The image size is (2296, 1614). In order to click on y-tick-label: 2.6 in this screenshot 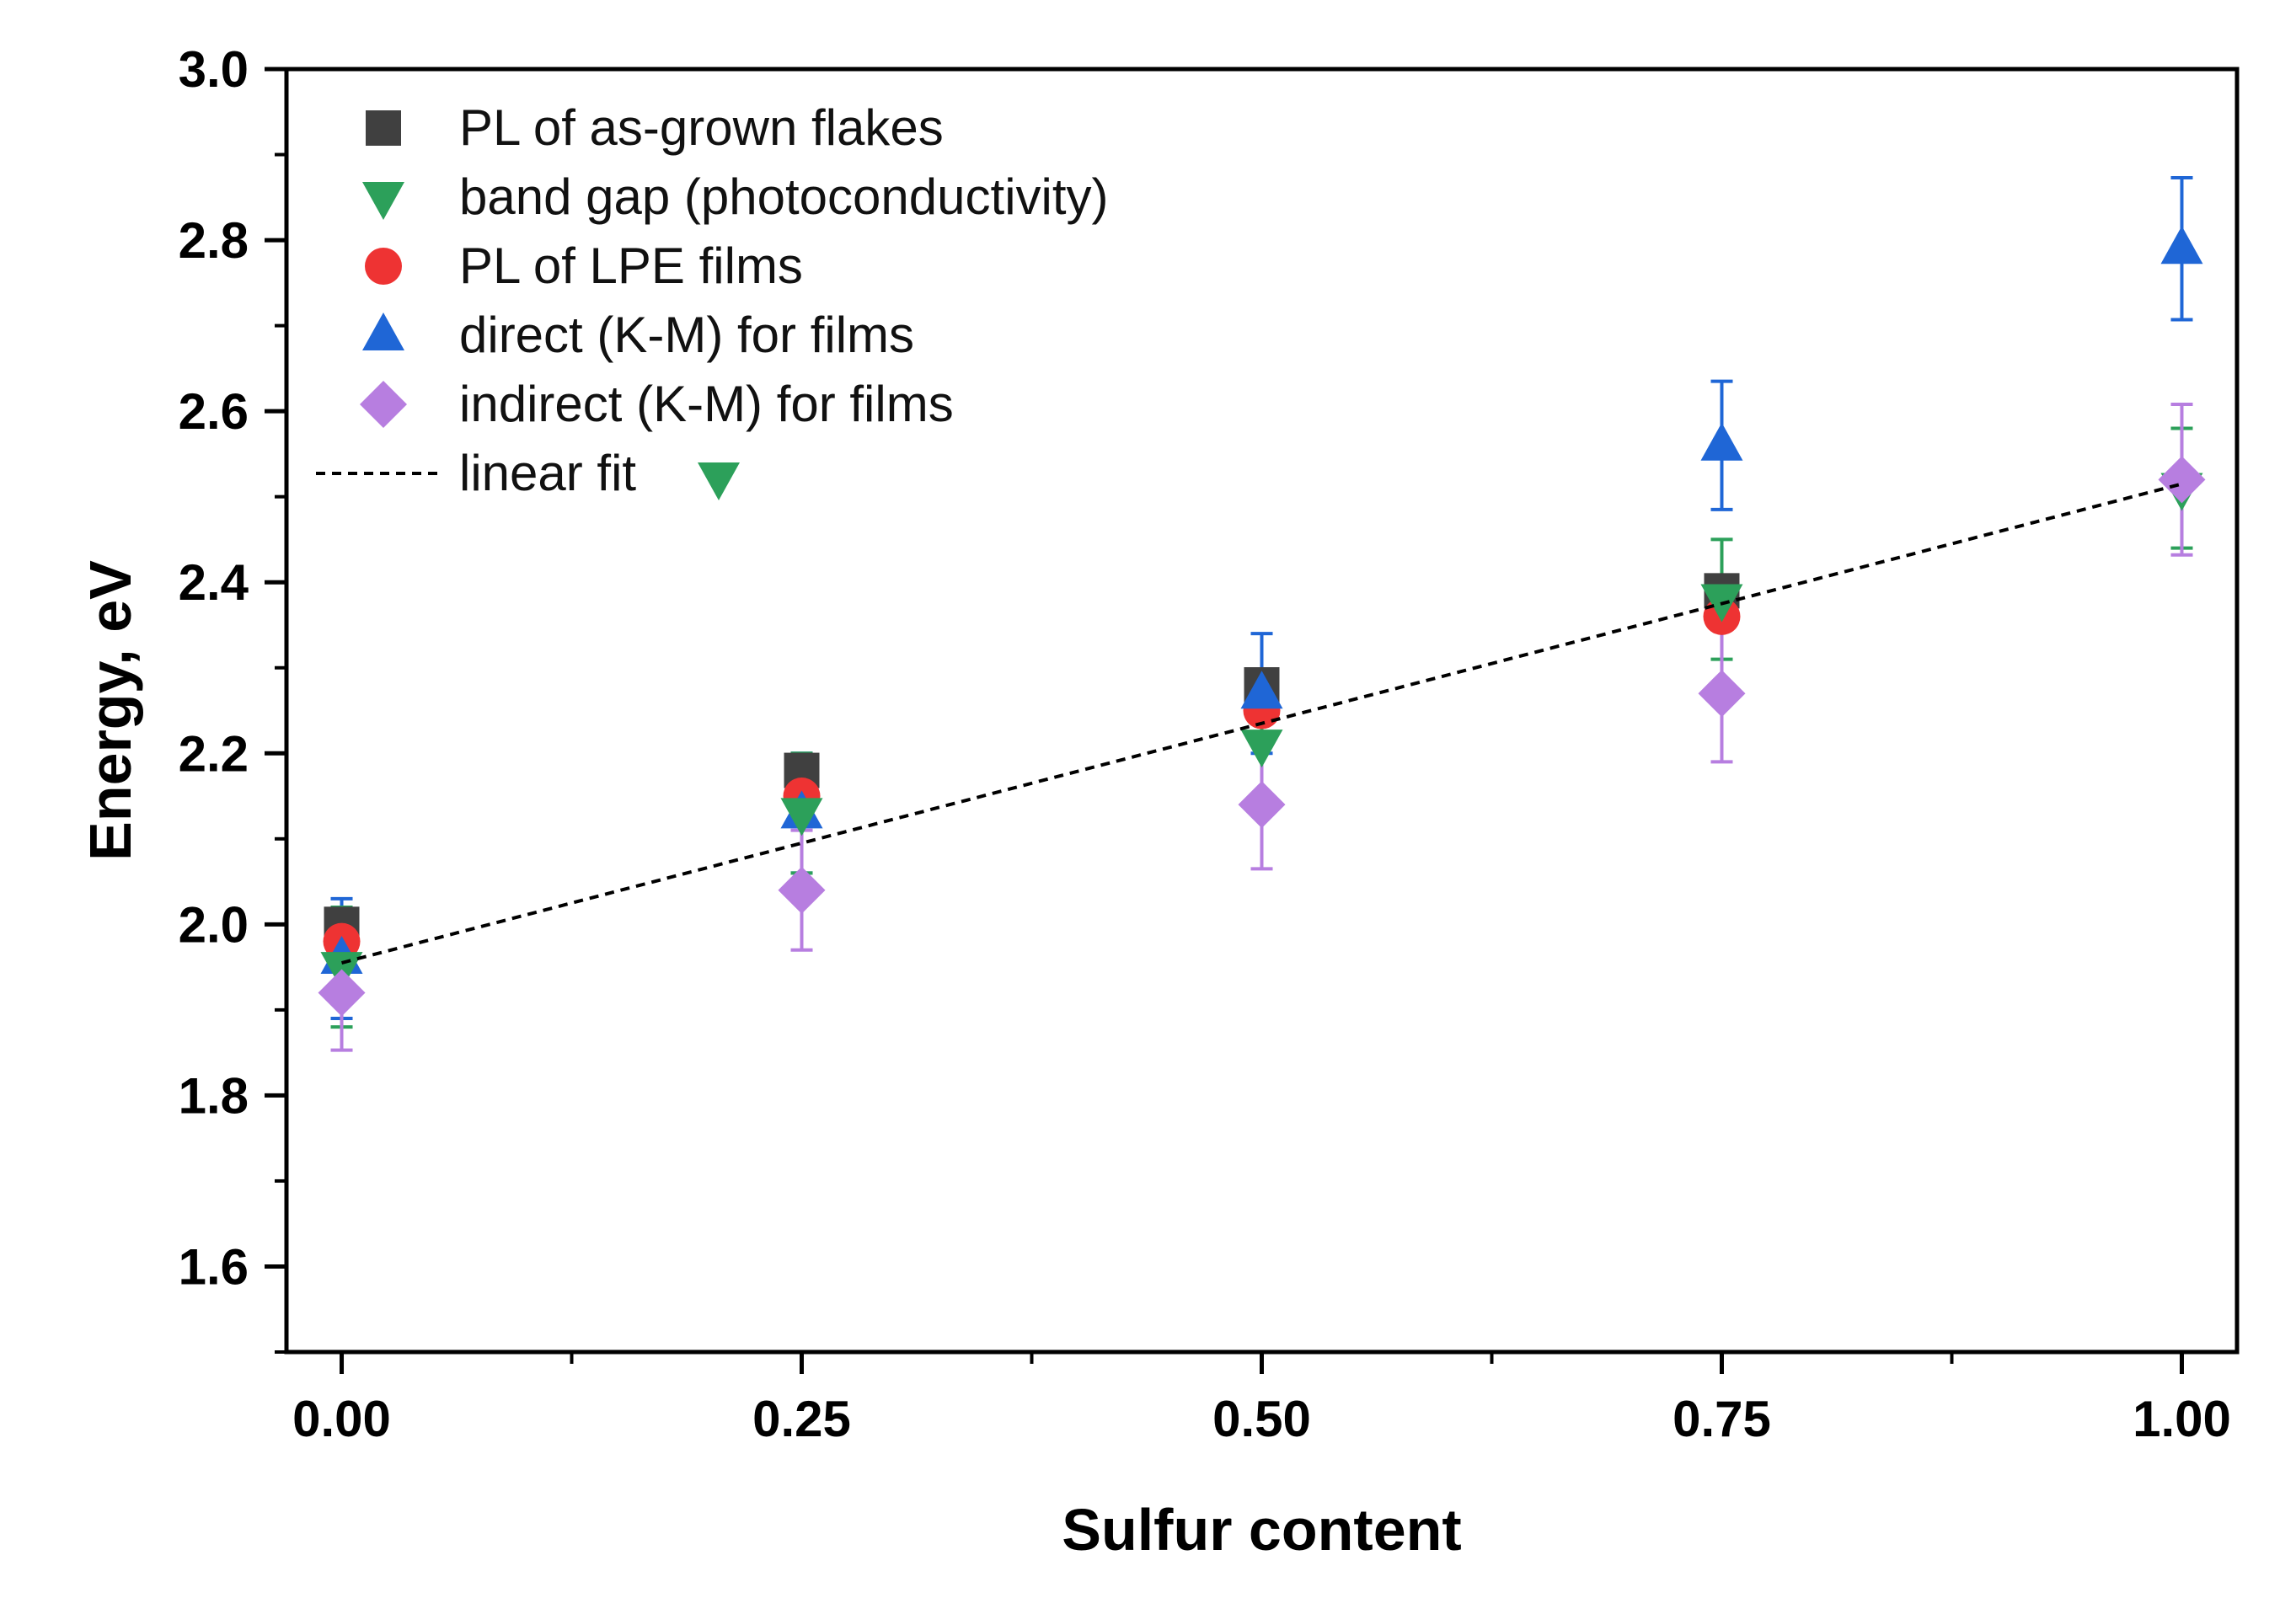, I will do `click(214, 411)`.